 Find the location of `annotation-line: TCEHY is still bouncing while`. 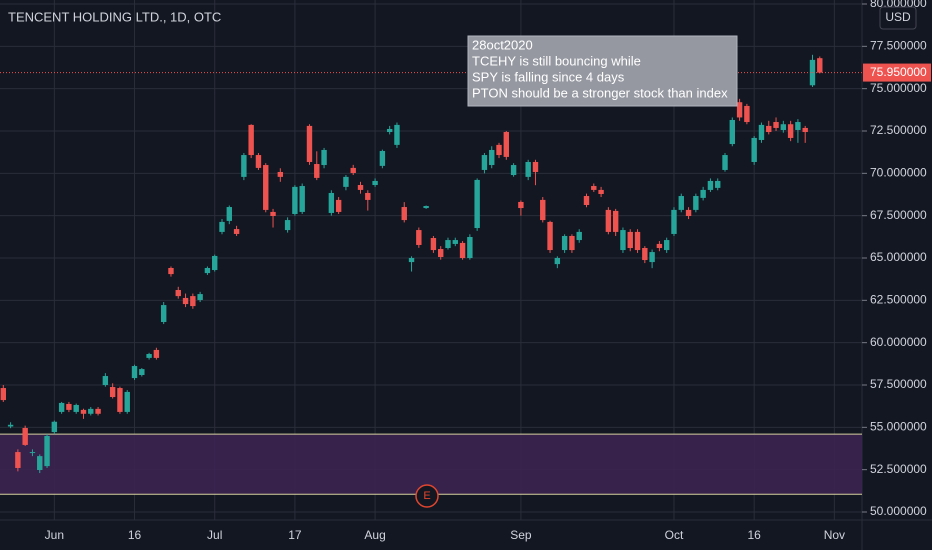

annotation-line: TCEHY is still bouncing while is located at coordinates (556, 60).